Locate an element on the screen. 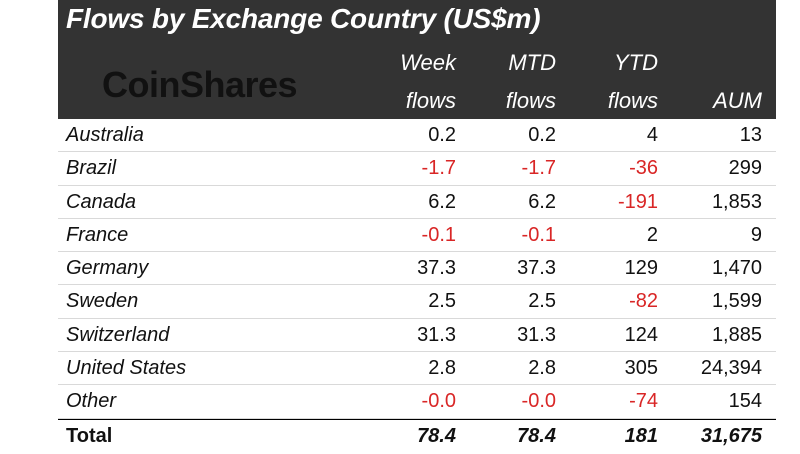  row-aum: 154 is located at coordinates (745, 401).